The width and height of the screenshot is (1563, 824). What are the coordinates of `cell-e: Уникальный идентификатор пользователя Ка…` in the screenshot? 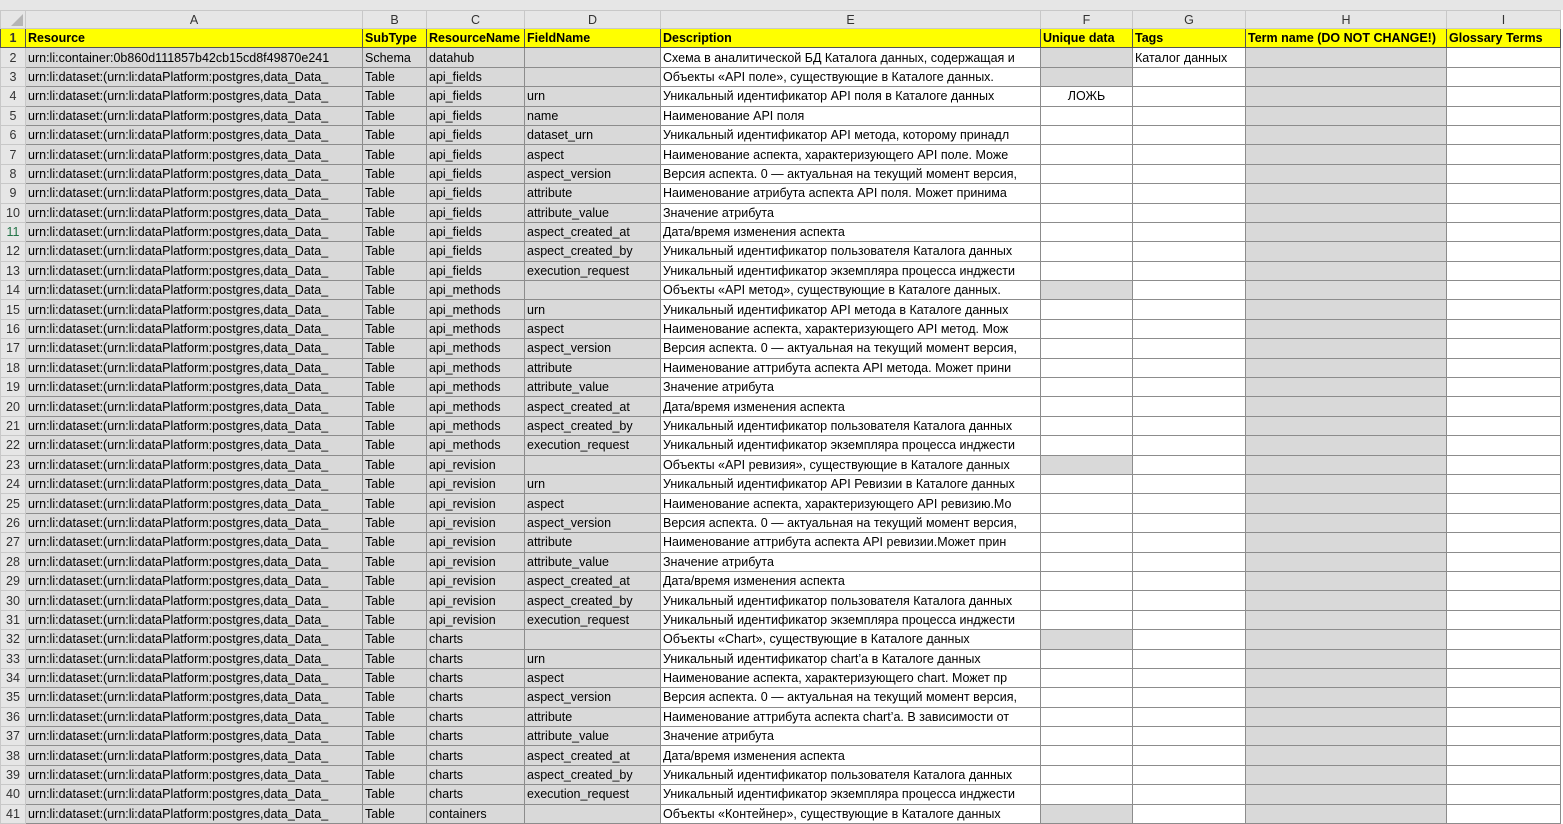 It's located at (850, 600).